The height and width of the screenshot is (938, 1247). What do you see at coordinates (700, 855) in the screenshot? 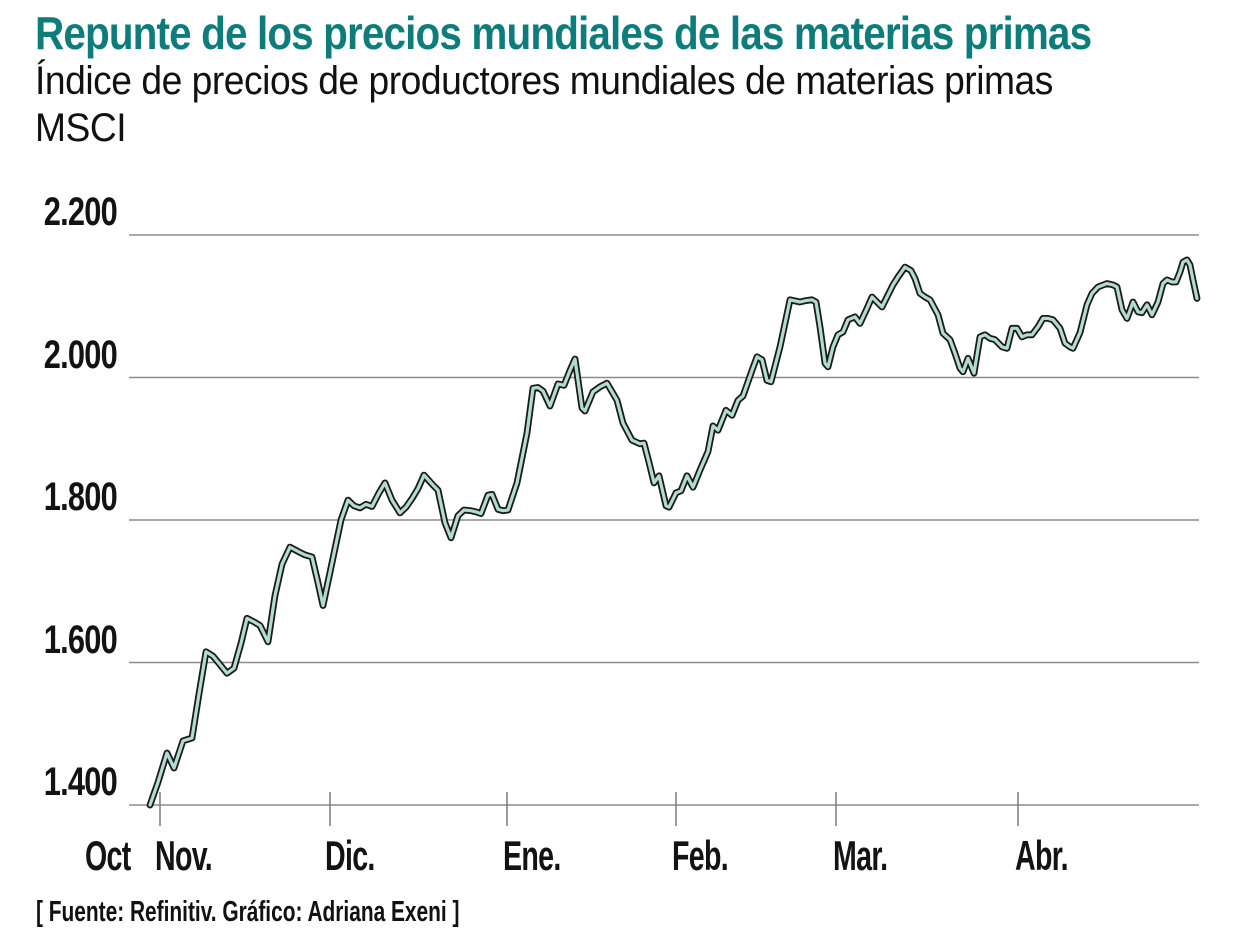
I see `x-axis-label: Feb.` at bounding box center [700, 855].